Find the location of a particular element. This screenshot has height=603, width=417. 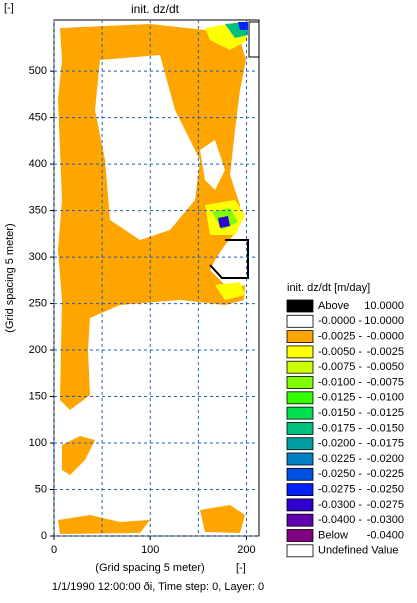

legend-title: init. dz/dt [m/day] is located at coordinates (328, 288).